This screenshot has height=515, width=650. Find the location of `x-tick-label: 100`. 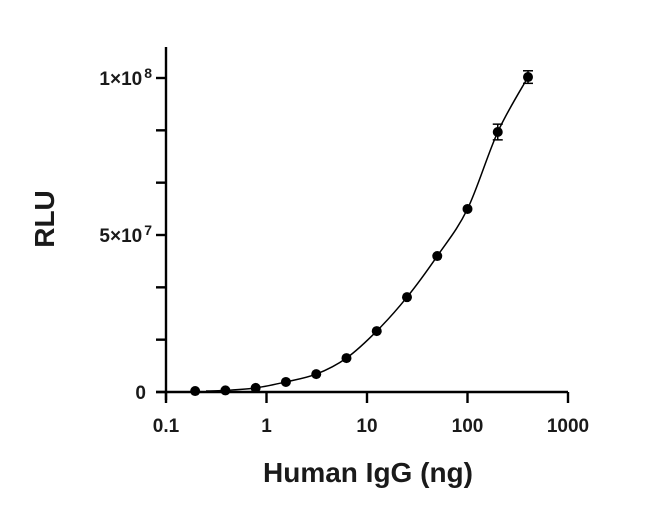

x-tick-label: 100 is located at coordinates (468, 426).